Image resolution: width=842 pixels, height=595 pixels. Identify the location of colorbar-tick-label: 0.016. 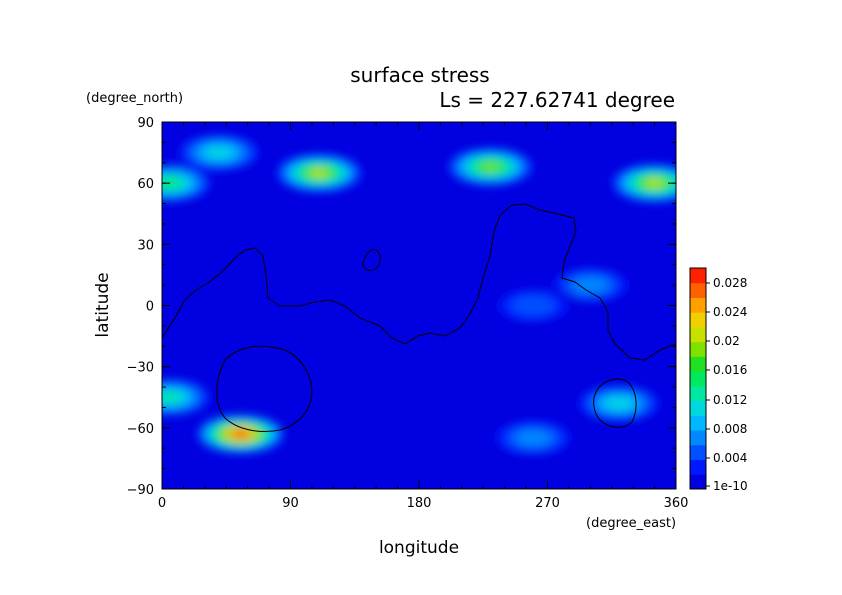
(730, 370).